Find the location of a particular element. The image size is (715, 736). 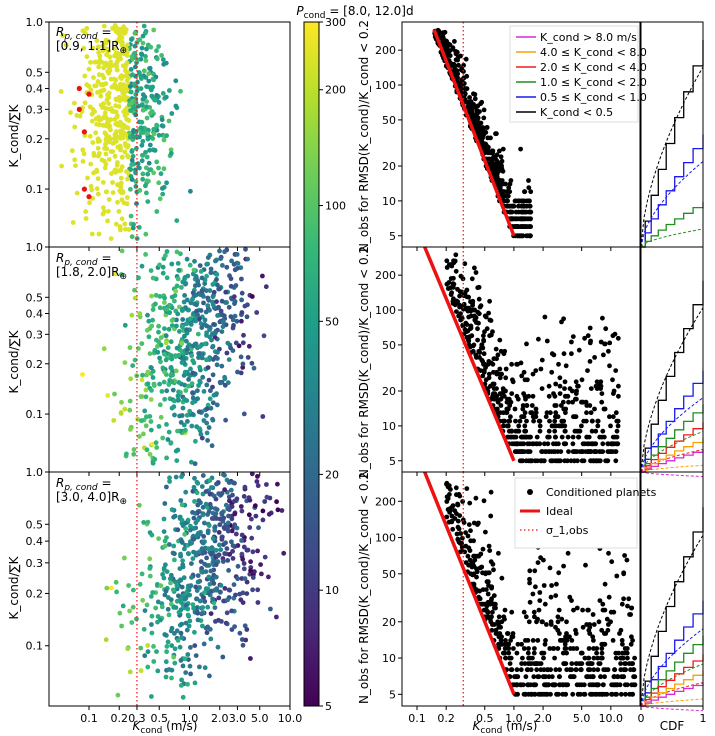

ideal-line is located at coordinates (469, 354).